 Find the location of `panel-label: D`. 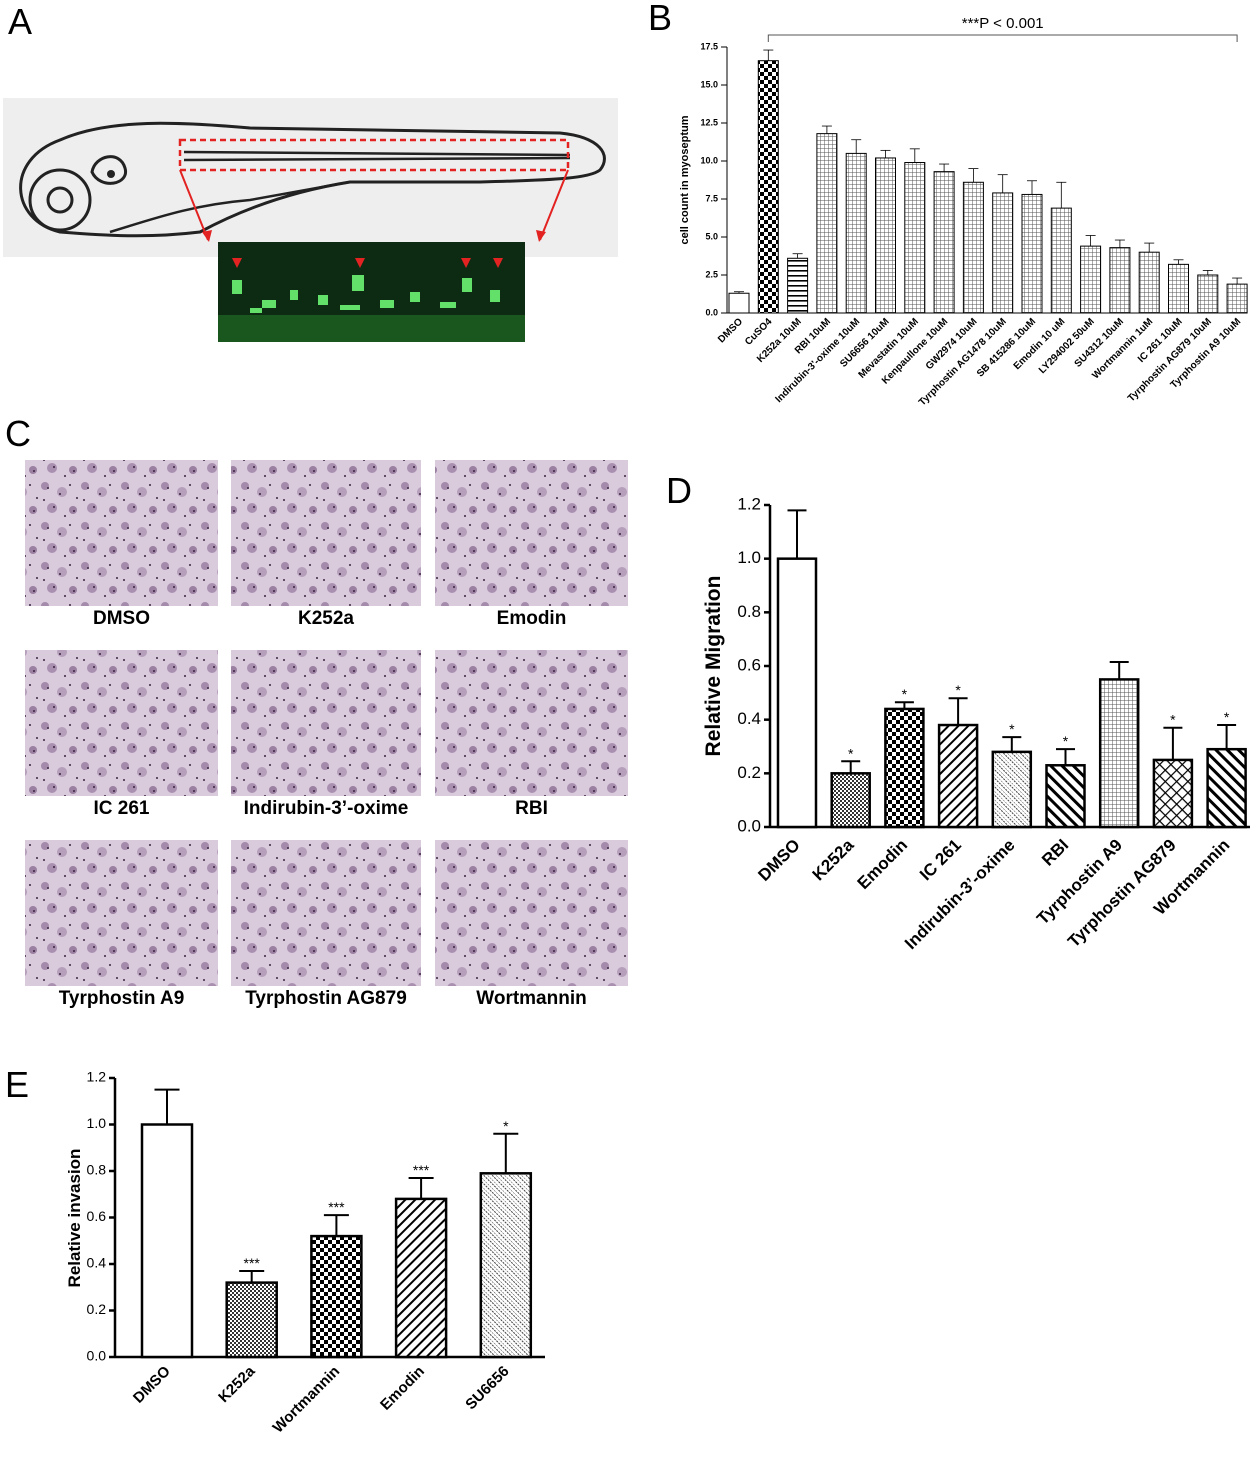

panel-label: D is located at coordinates (679, 490).